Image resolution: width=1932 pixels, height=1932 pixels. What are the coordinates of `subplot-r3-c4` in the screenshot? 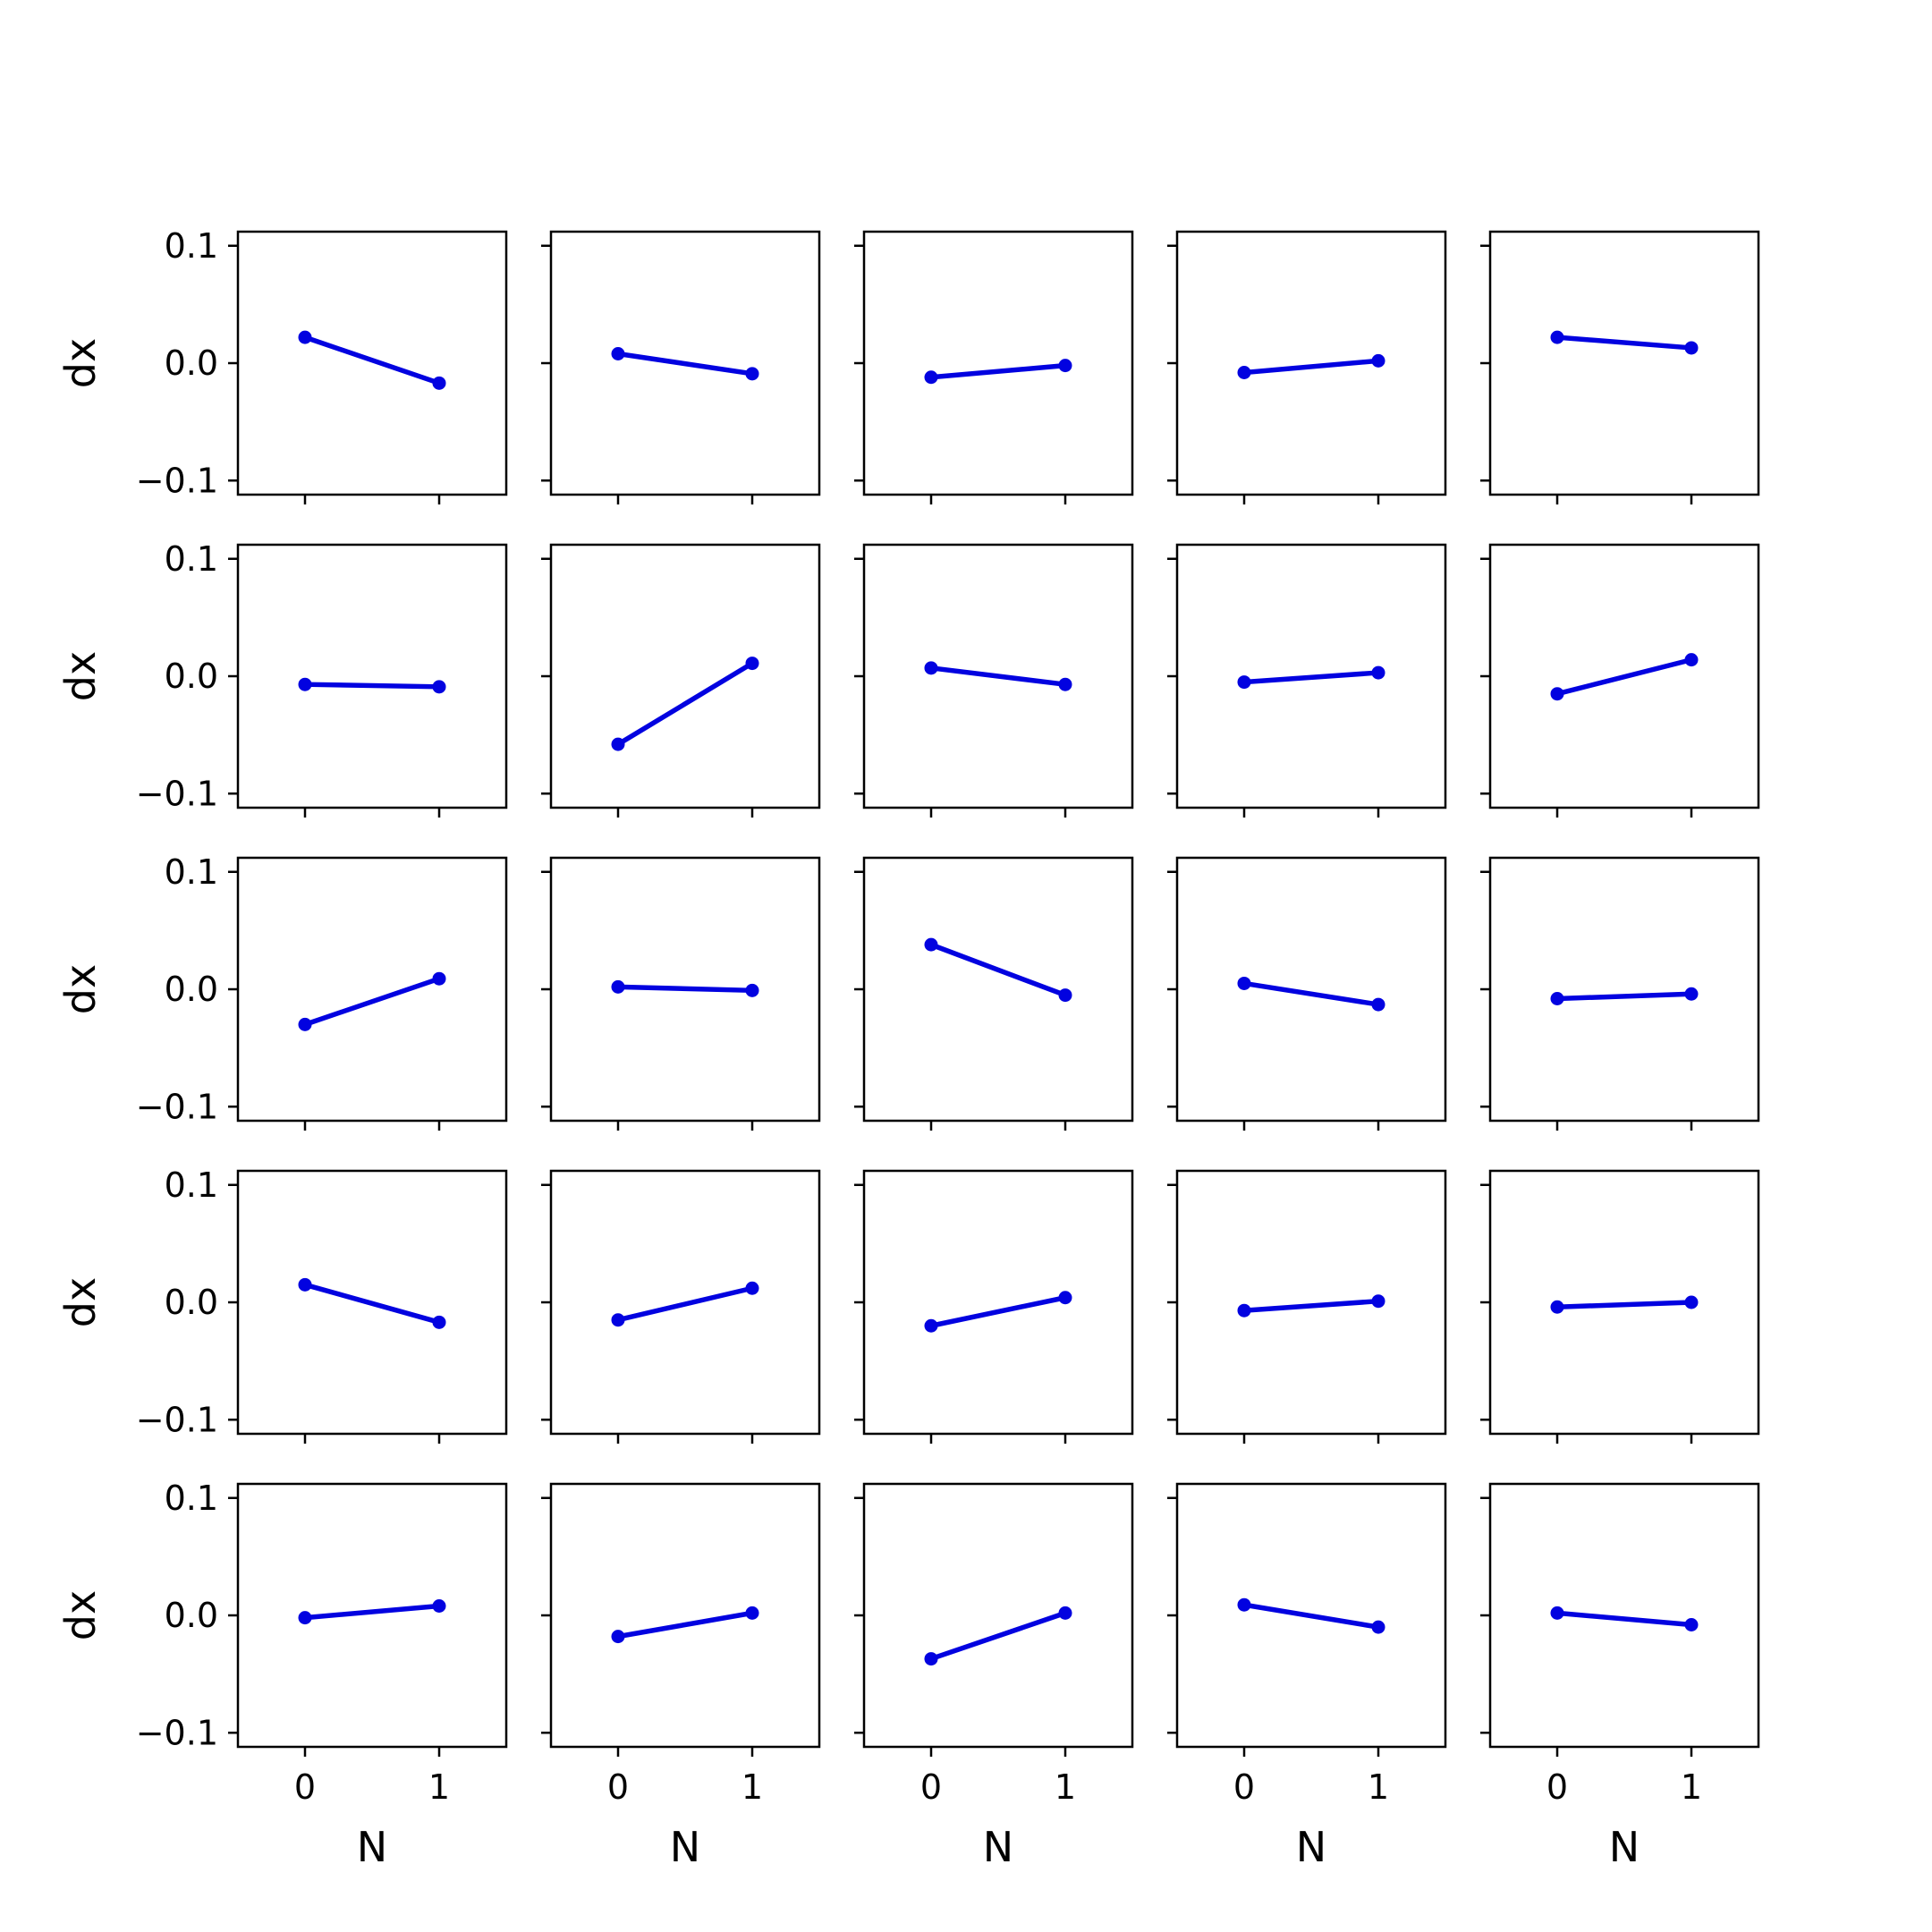 It's located at (1620, 1306).